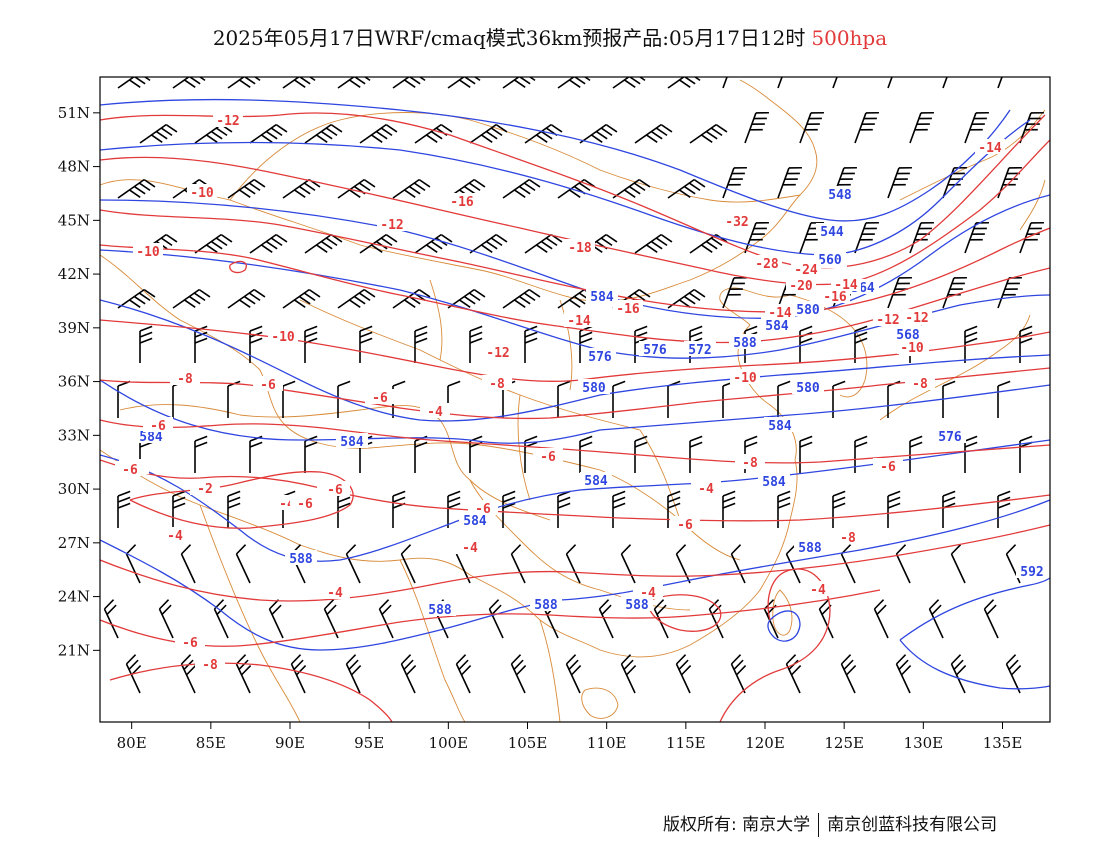  I want to click on lat-tick-label: 27N, so click(74, 543).